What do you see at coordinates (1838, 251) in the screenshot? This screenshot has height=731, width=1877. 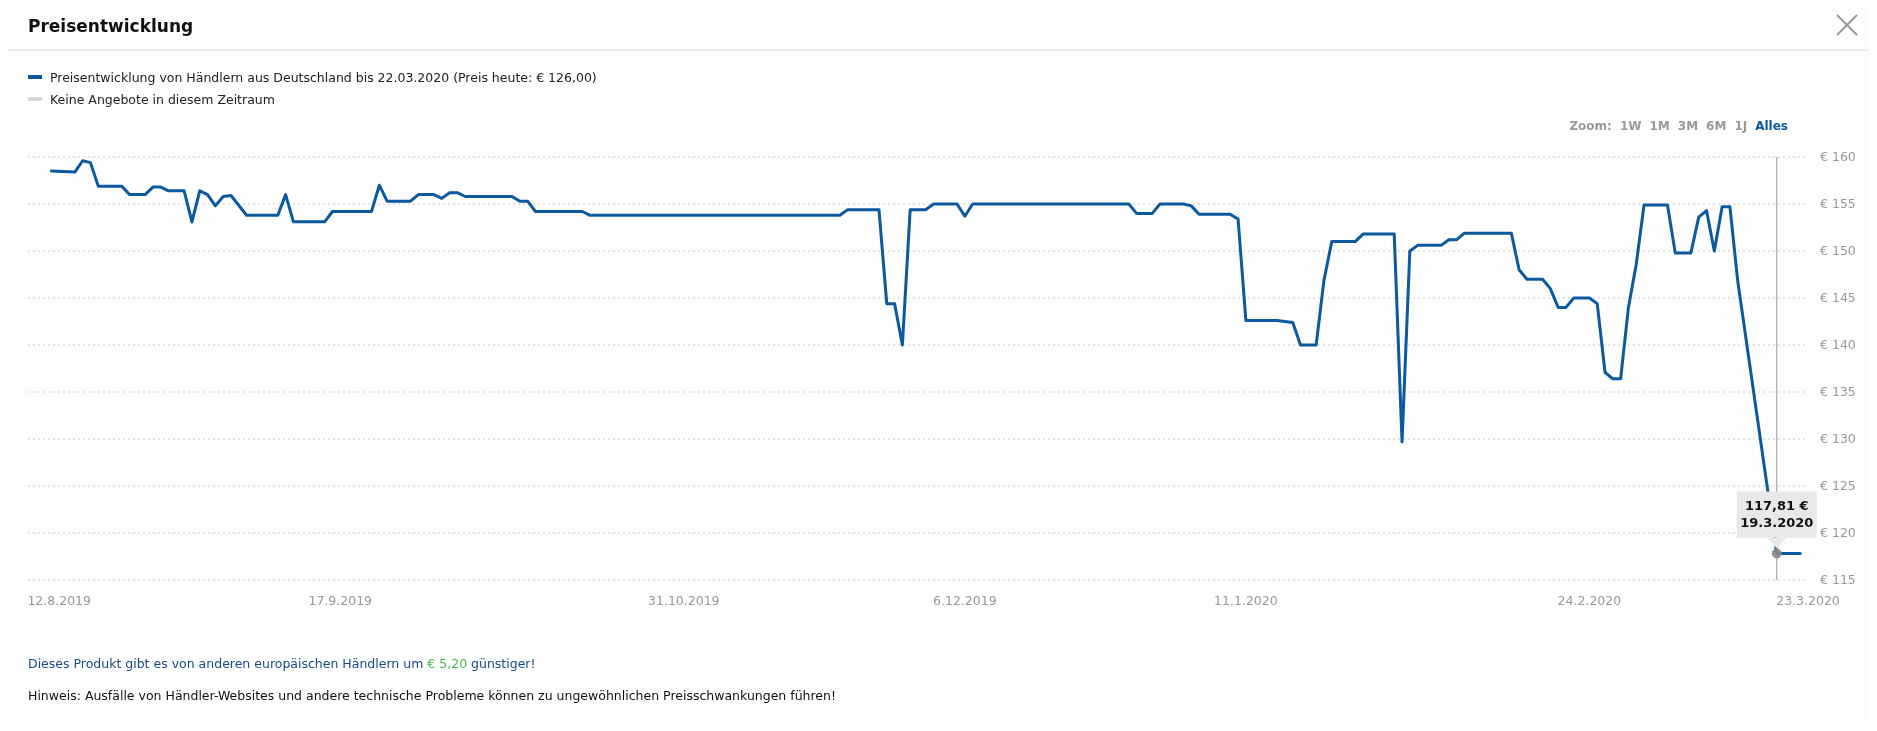 I see `y-tick-label: € 150` at bounding box center [1838, 251].